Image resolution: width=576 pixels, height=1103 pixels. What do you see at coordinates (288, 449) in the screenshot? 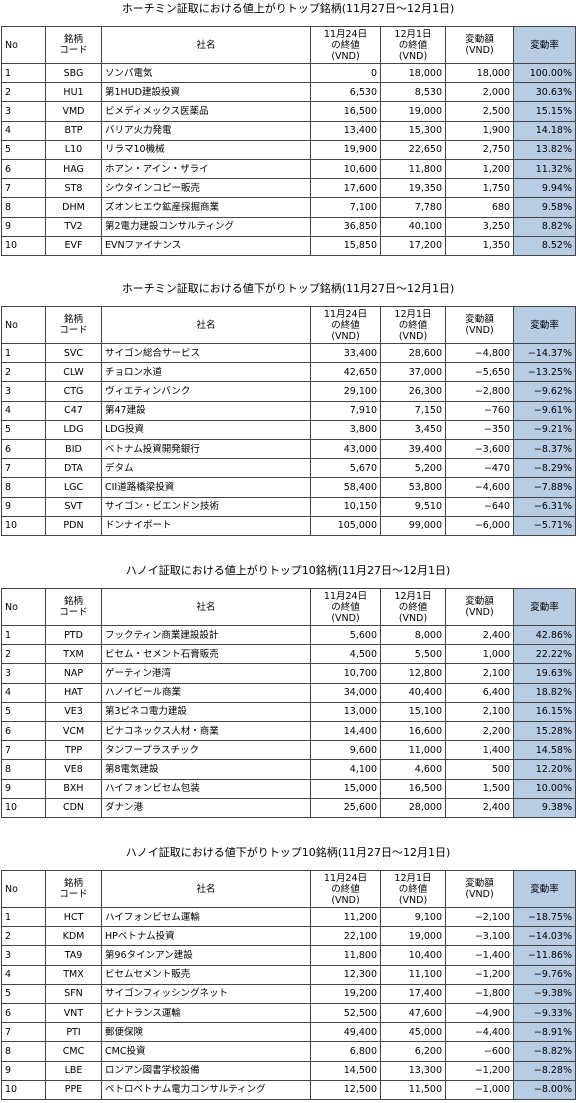
I see `table-row: 6 BID ベトナム投資開発銀行 43,000 39,400 −3,600 −8.37%` at bounding box center [288, 449].